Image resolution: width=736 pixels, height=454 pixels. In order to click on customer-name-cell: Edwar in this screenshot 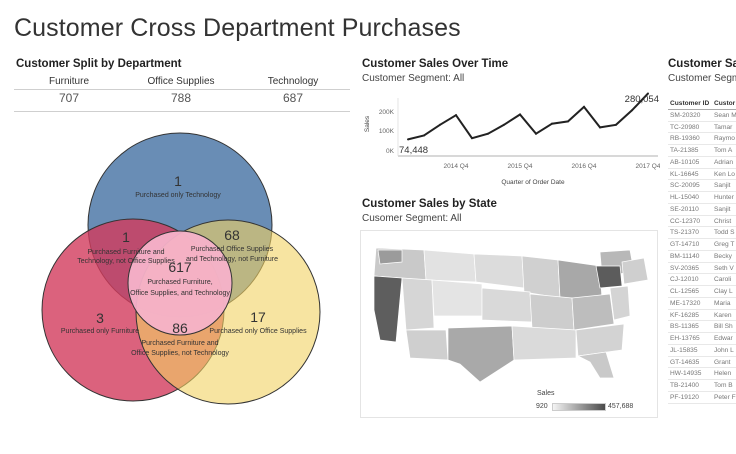, I will do `click(723, 338)`.